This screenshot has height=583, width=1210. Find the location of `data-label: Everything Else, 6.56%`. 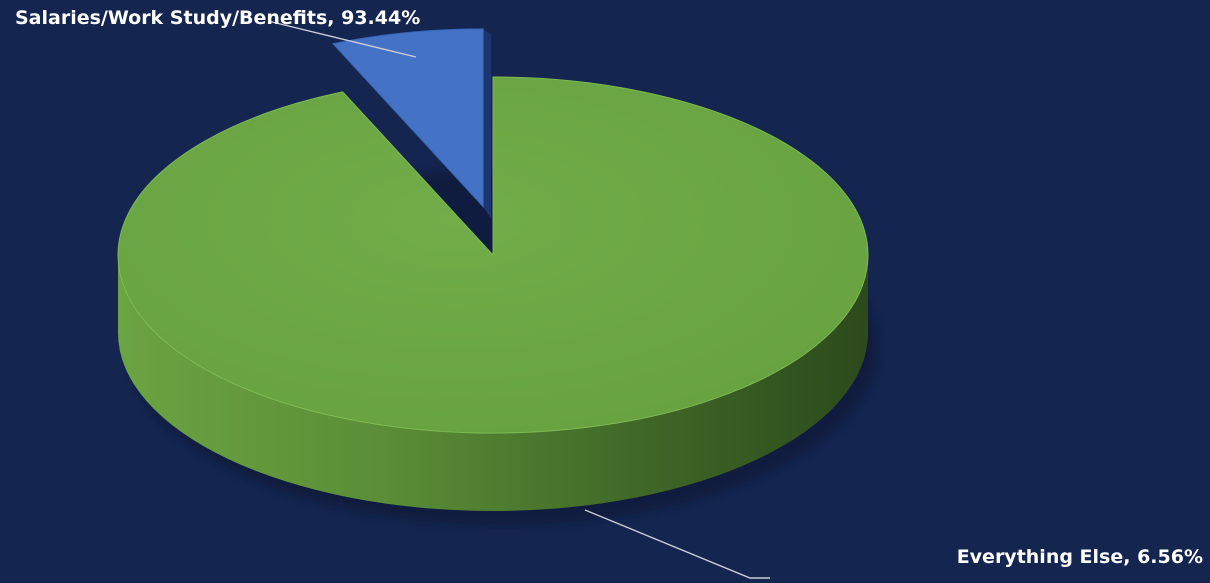

data-label: Everything Else, 6.56% is located at coordinates (1080, 557).